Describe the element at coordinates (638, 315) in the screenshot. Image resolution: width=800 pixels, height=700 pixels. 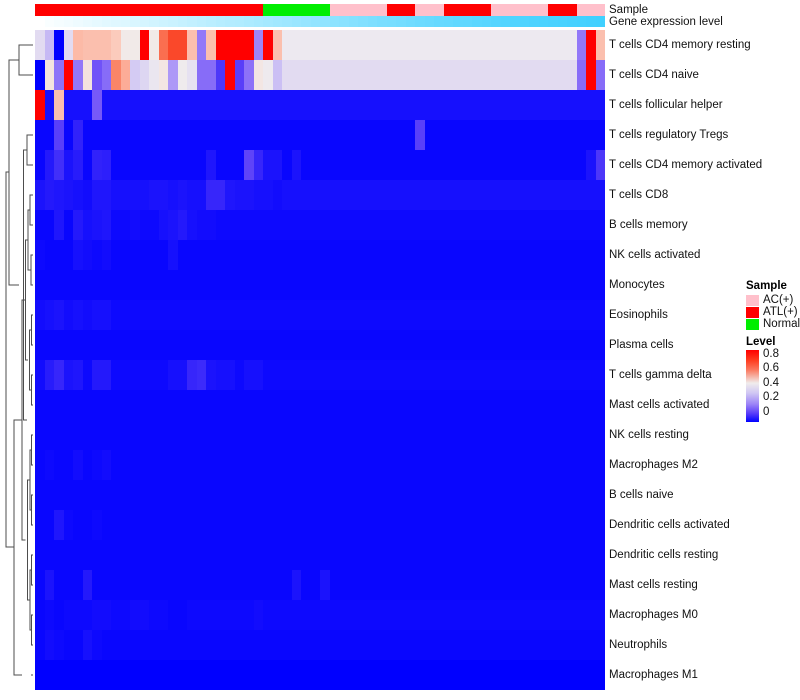
I see `row-label: Eosinophils` at that location.